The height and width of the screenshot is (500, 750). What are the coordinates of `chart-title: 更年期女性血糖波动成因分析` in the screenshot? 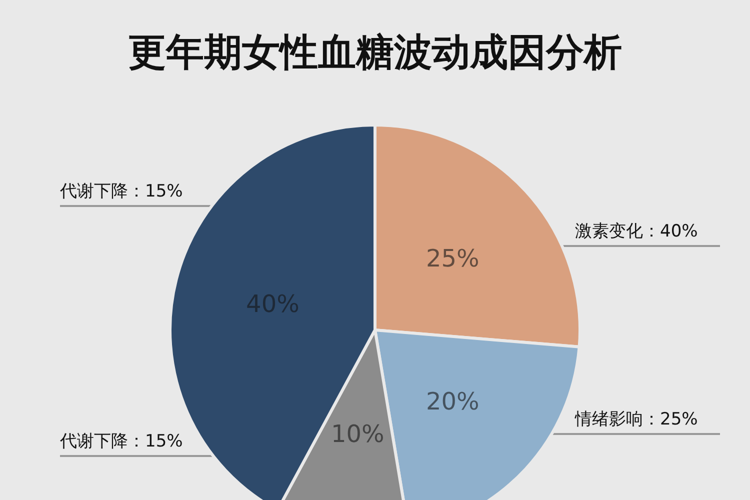 It's located at (375, 52).